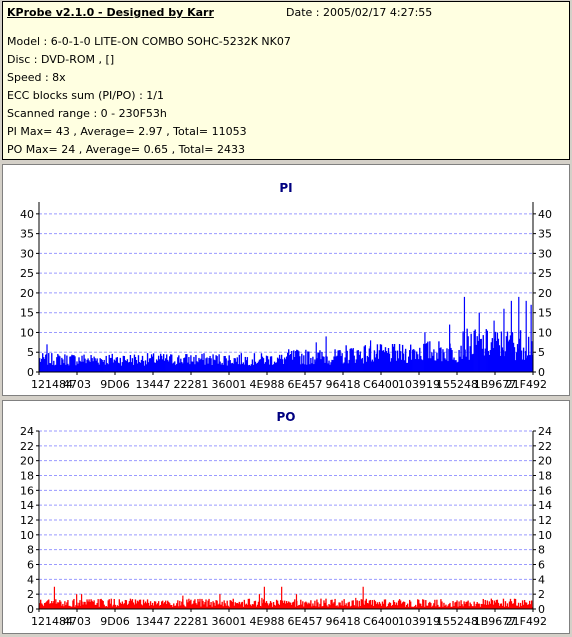 The height and width of the screenshot is (637, 572). Describe the element at coordinates (545, 535) in the screenshot. I see `y-tick-label-right: 10` at that location.